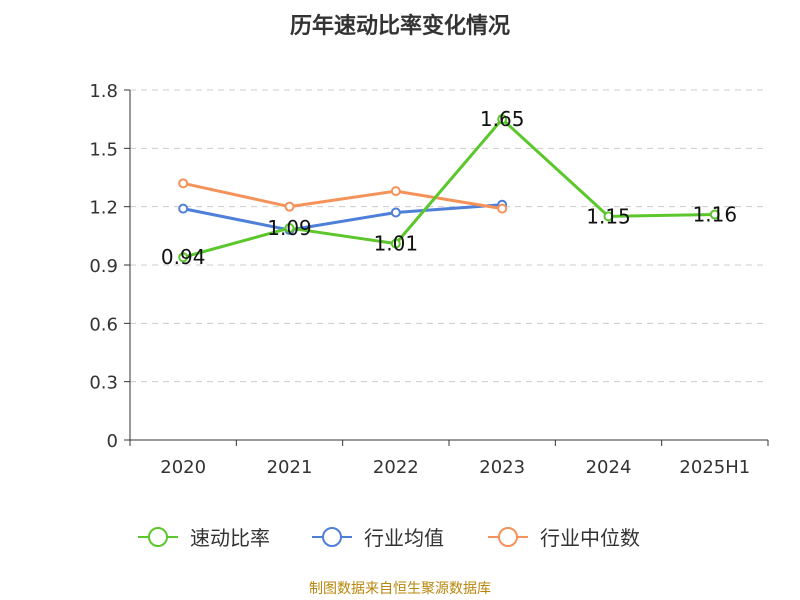  What do you see at coordinates (400, 589) in the screenshot?
I see `data-source-note: 制图数据来自恒生聚源数据库` at bounding box center [400, 589].